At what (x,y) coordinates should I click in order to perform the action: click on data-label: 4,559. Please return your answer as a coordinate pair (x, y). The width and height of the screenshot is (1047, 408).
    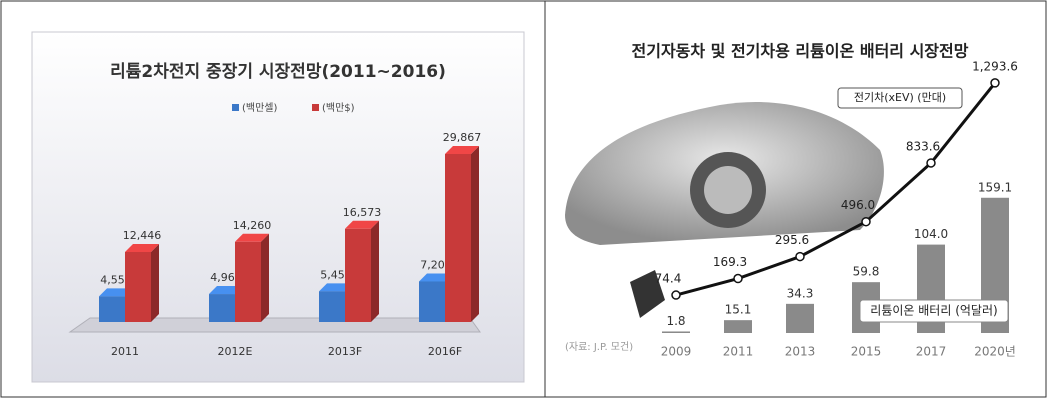
    Looking at the image, I should click on (116, 279).